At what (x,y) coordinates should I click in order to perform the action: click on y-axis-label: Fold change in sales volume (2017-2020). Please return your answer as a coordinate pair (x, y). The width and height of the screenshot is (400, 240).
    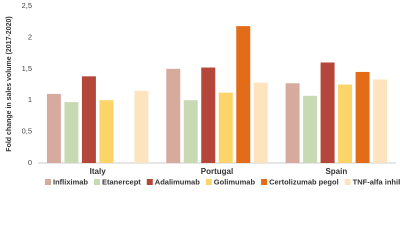
    Looking at the image, I should click on (9, 83).